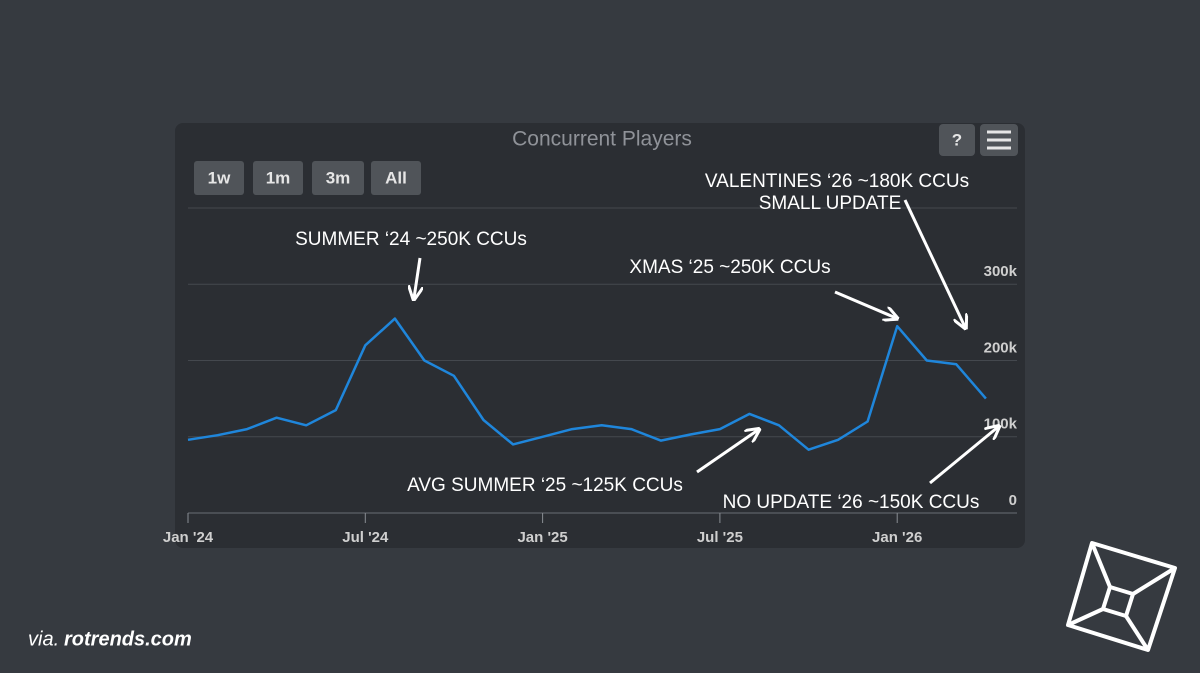 This screenshot has width=1200, height=673. Describe the element at coordinates (1001, 424) in the screenshot. I see `y-tick-label: 100k` at that location.